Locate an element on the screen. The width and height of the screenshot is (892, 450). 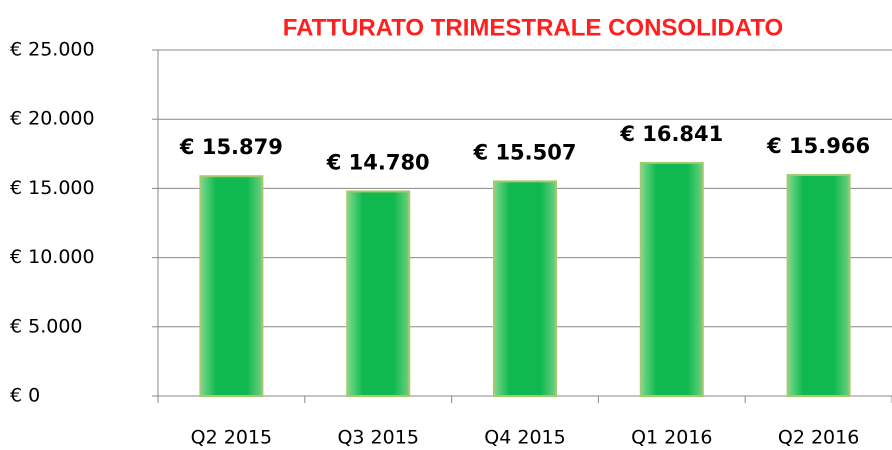
value-label: € 15.507 is located at coordinates (525, 152).